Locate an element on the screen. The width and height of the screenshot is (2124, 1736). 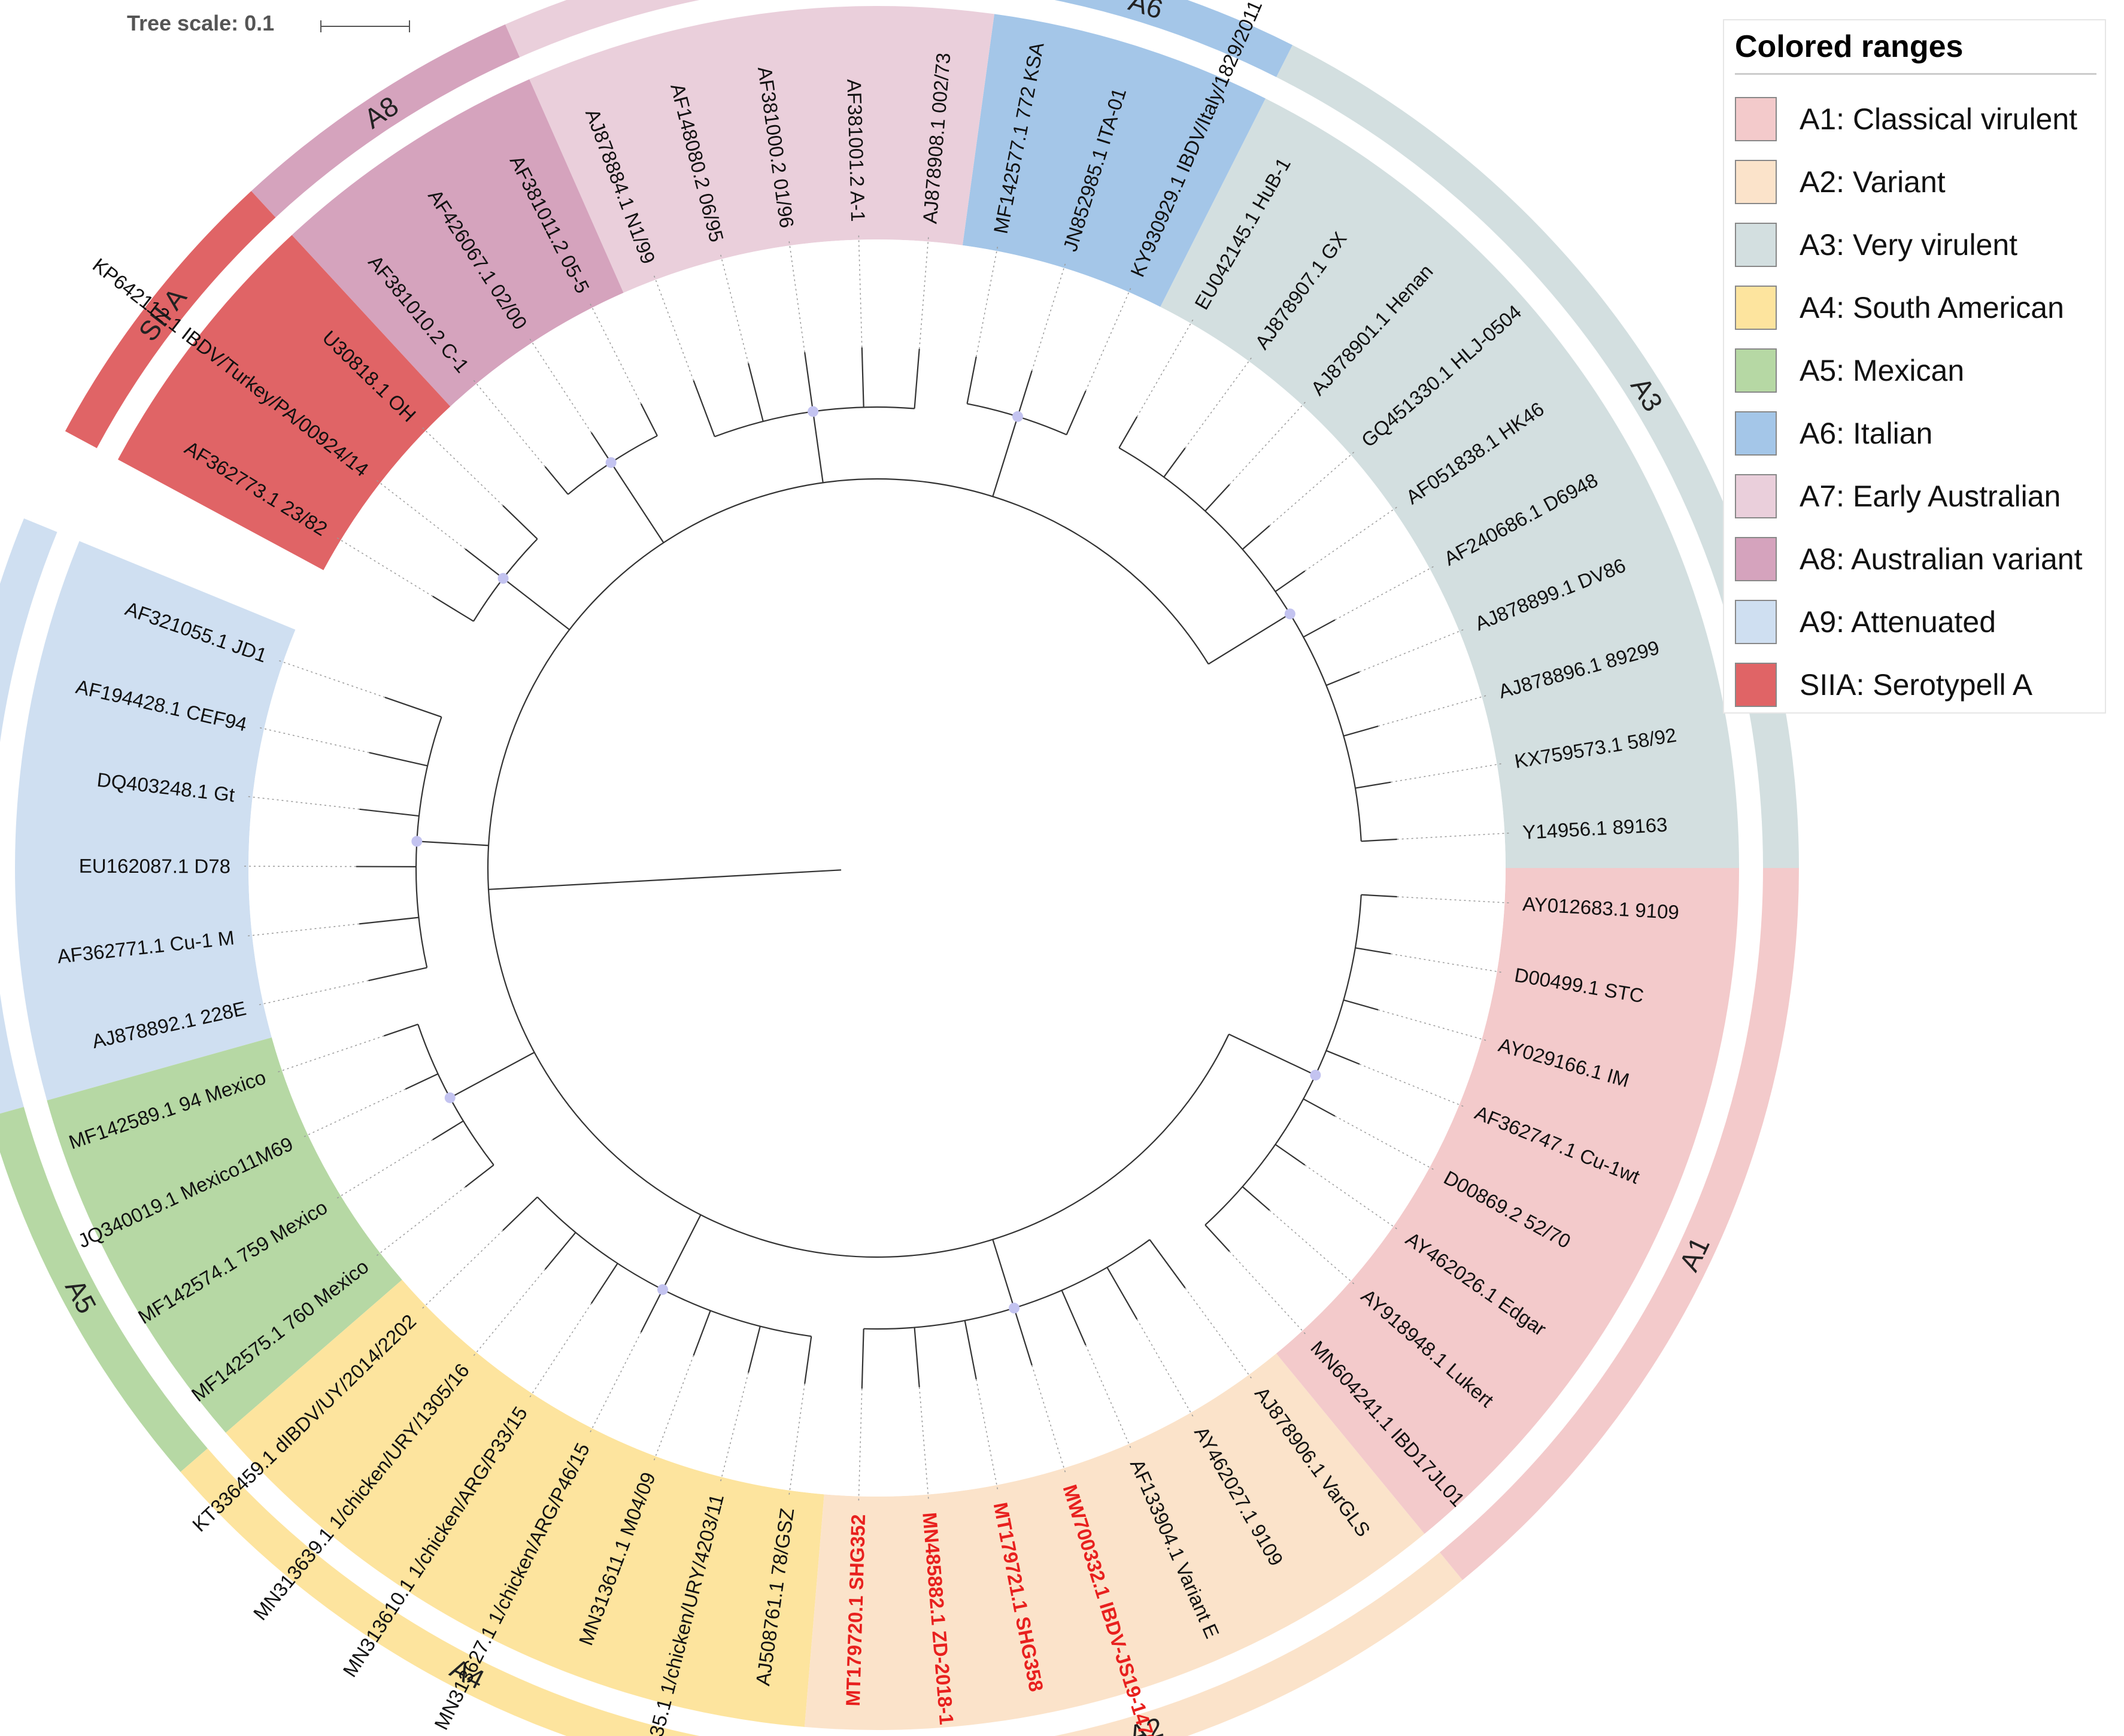
leaf-label: EU162087.1 D78 is located at coordinates (154, 867).